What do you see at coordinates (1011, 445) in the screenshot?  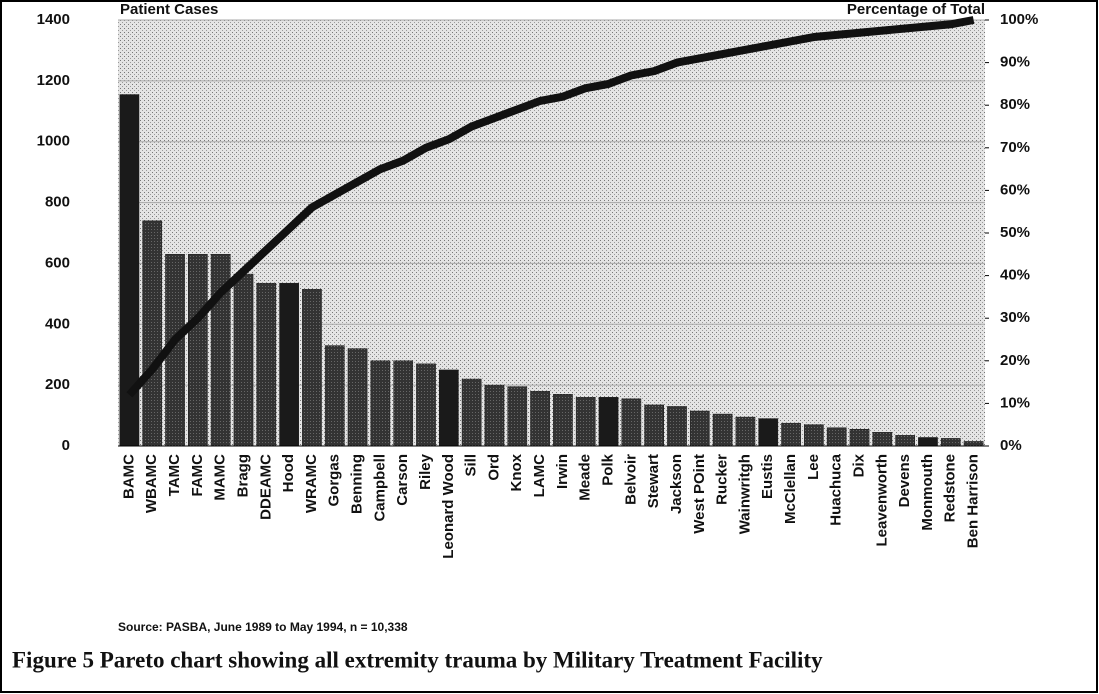 I see `y2-tick-label: 0%` at bounding box center [1011, 445].